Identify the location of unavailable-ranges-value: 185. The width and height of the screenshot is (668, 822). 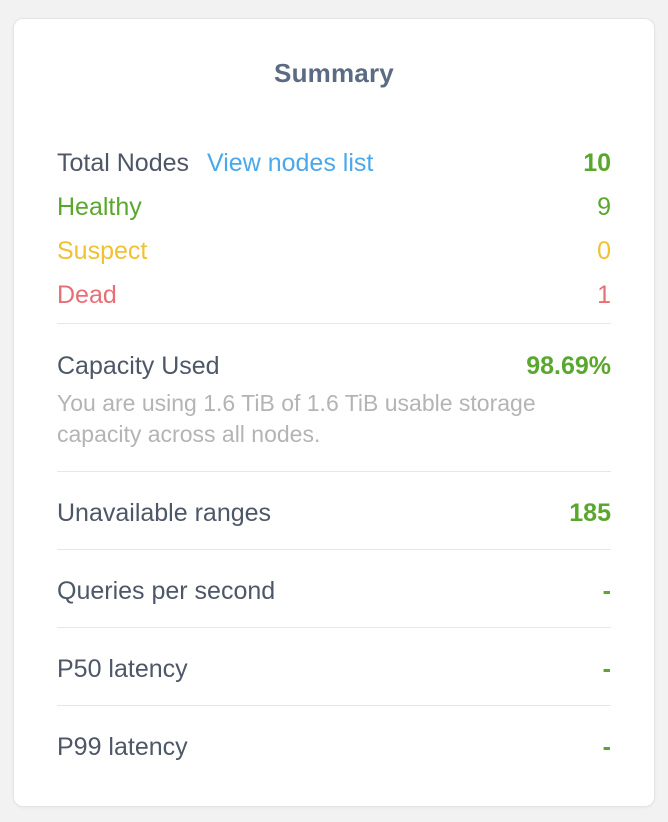
(590, 513).